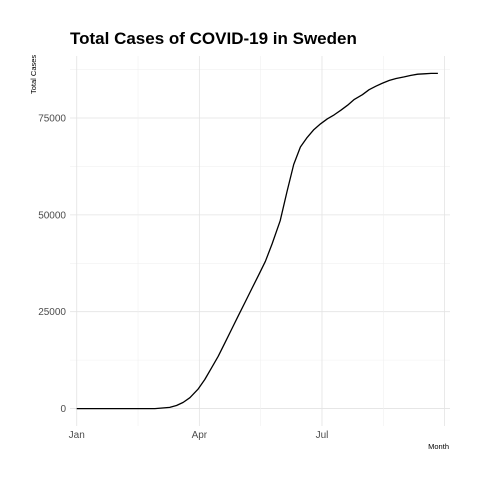  Describe the element at coordinates (52, 312) in the screenshot. I see `y-tick-label: 25000` at that location.